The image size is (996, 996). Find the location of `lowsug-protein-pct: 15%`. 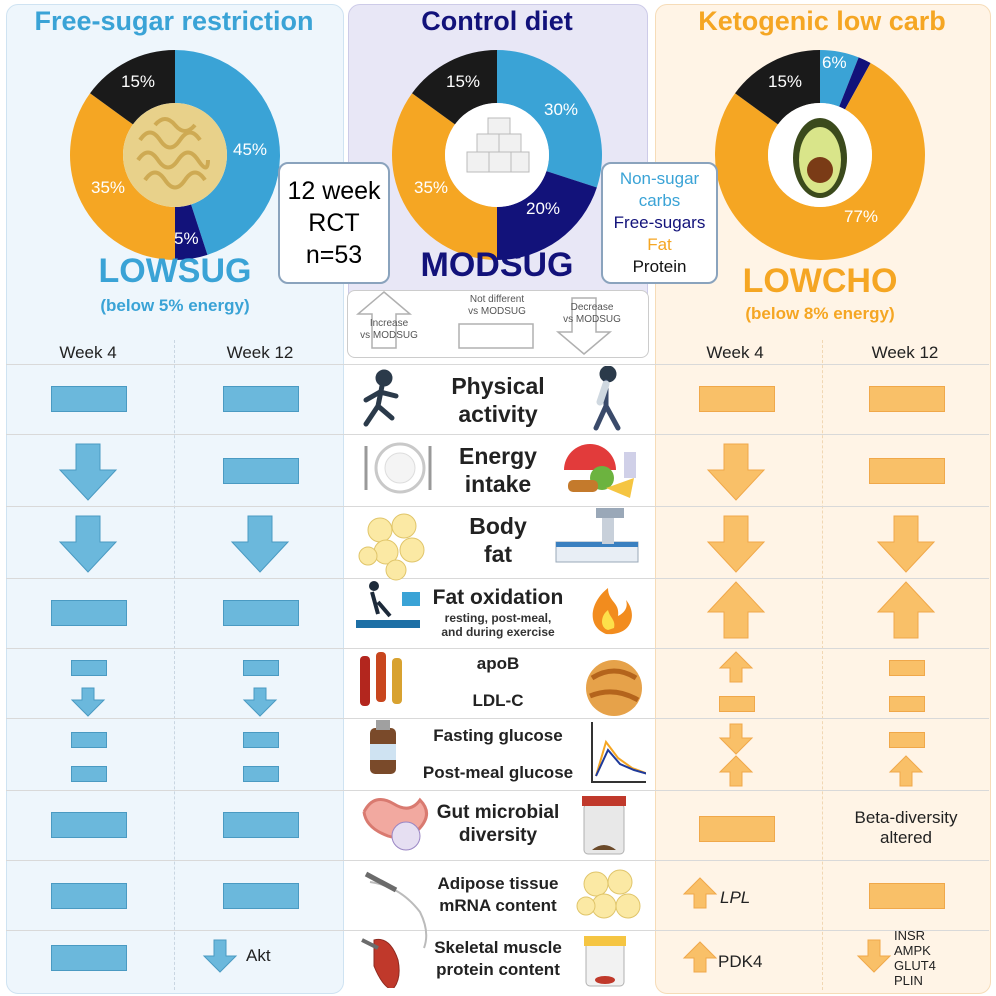

lowsug-protein-pct: 15% is located at coordinates (138, 81).